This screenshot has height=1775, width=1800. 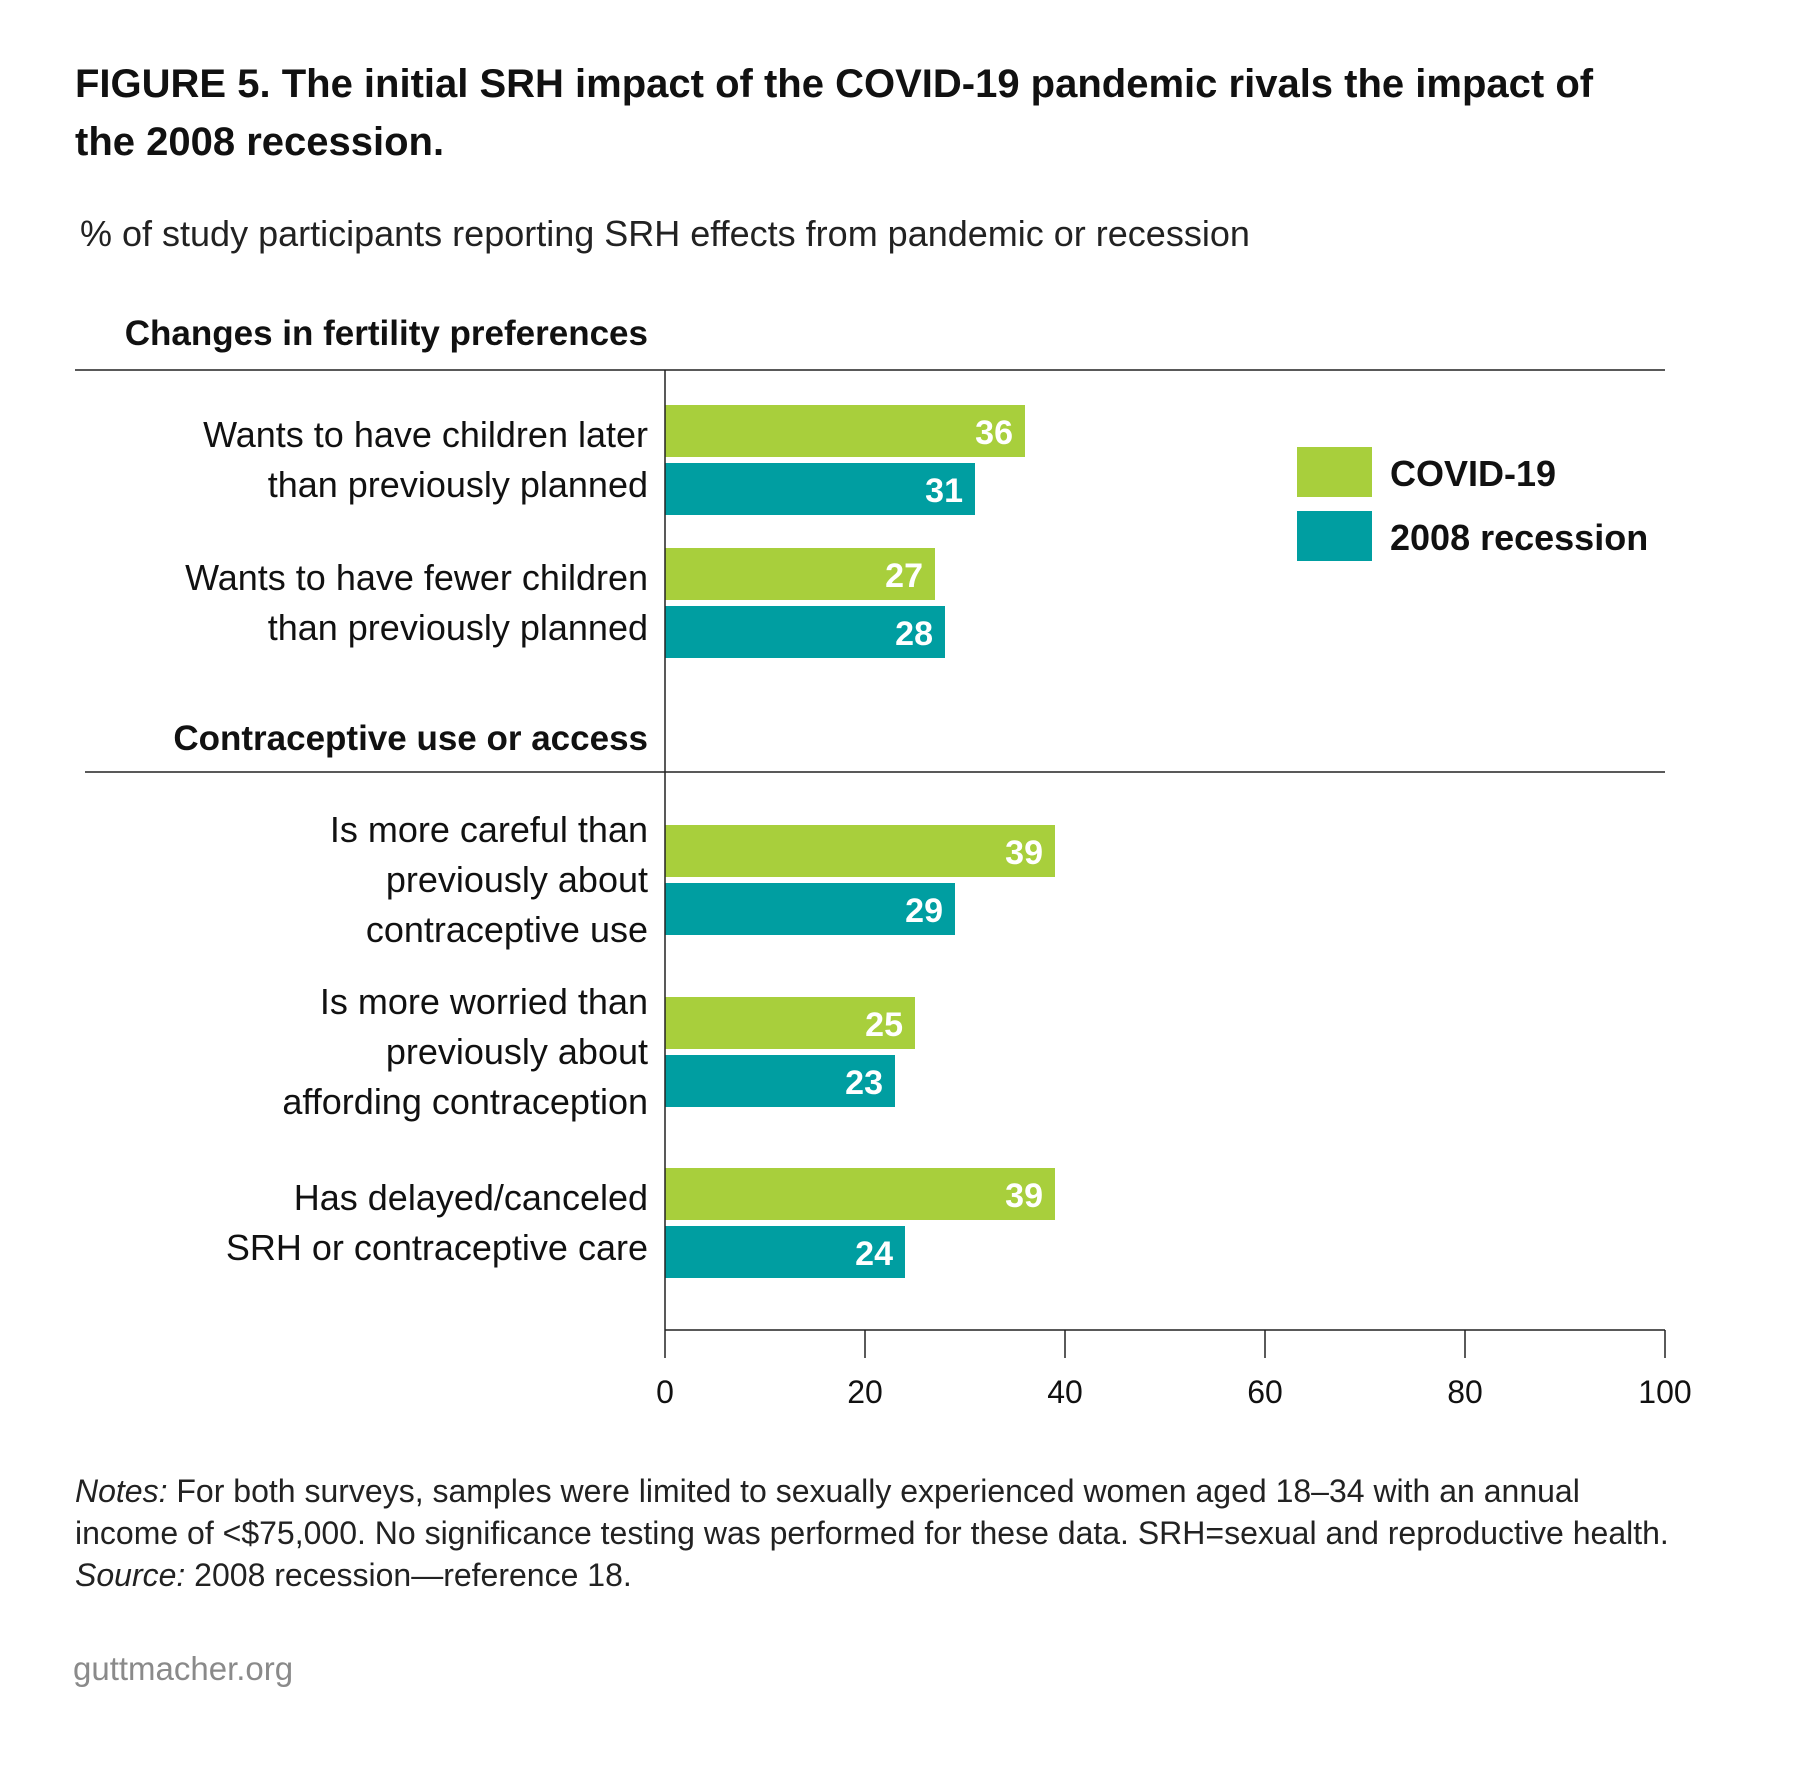 I want to click on value-label-covid: 36, so click(x=994, y=433).